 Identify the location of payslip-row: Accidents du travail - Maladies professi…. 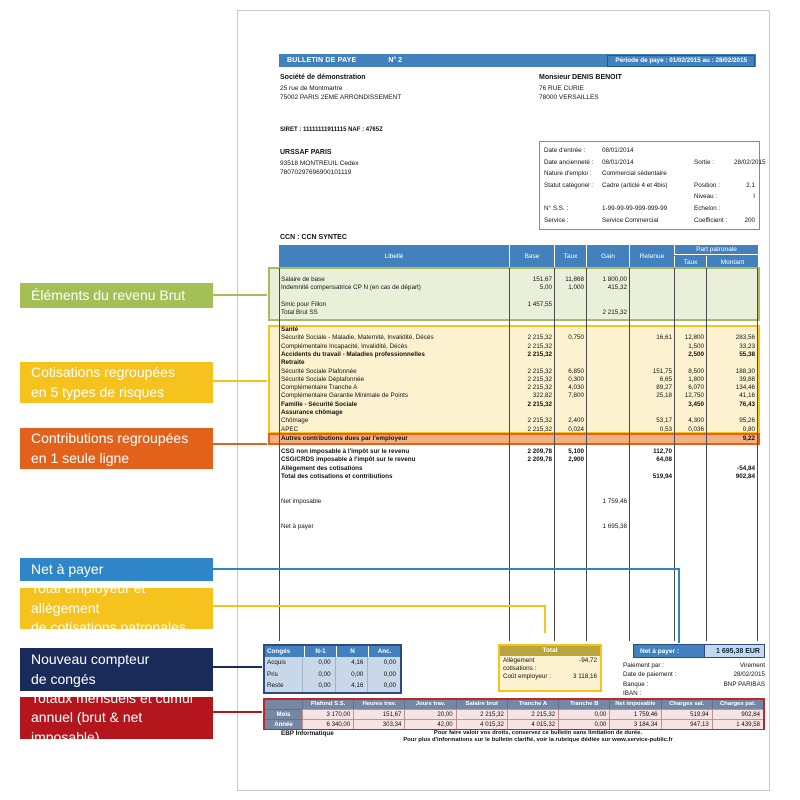
(518, 355).